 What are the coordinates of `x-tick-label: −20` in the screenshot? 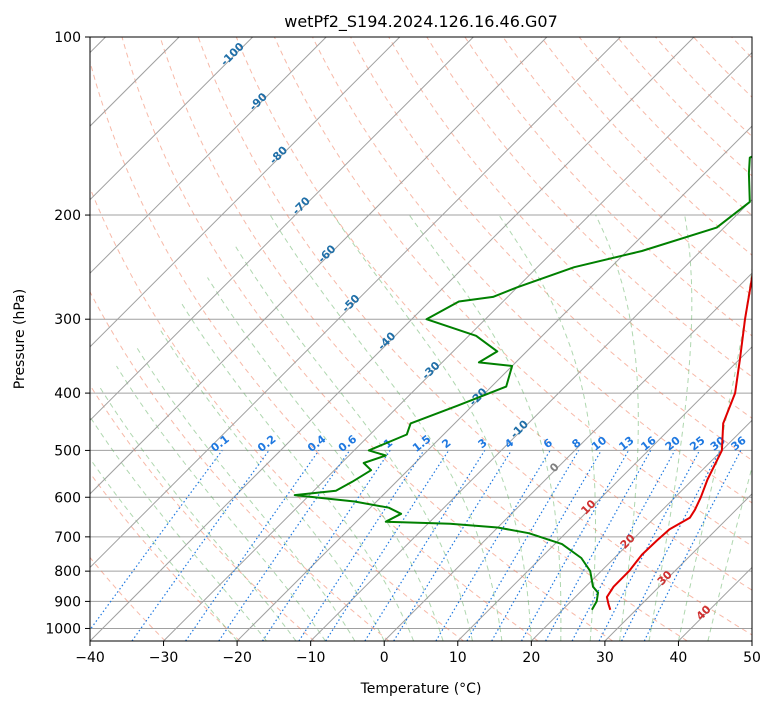 It's located at (237, 658).